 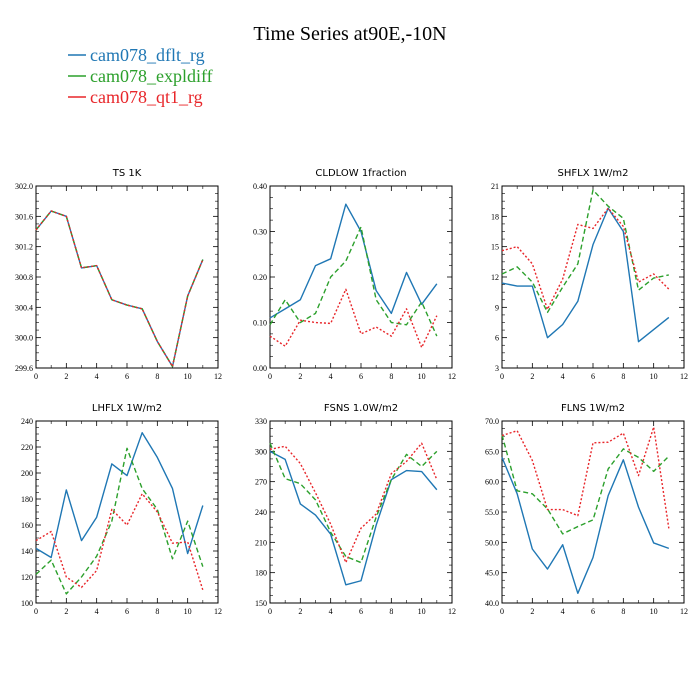 I want to click on y-tick-label: 65.0, so click(x=492, y=451).